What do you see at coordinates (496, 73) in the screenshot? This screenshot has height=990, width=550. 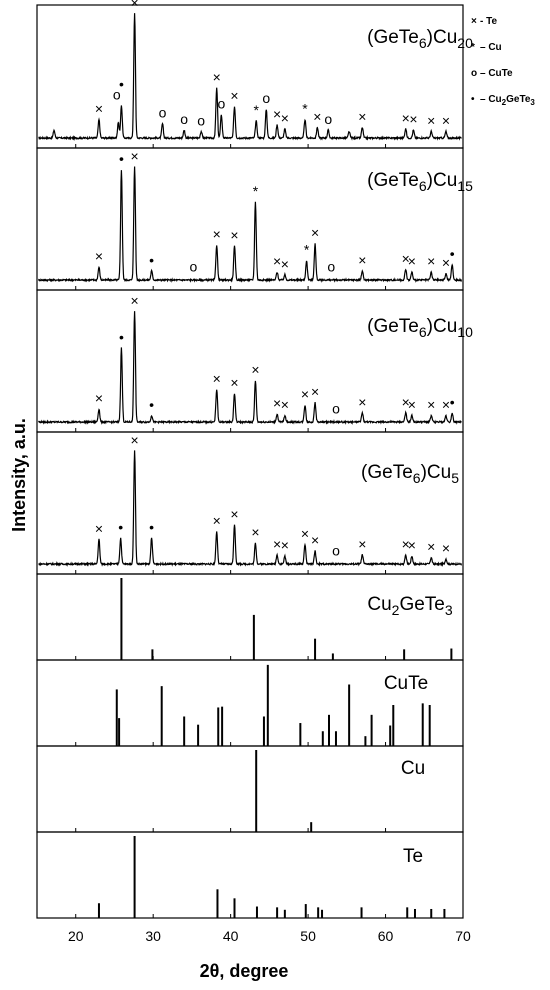 I see `legend-label: – CuTe` at bounding box center [496, 73].